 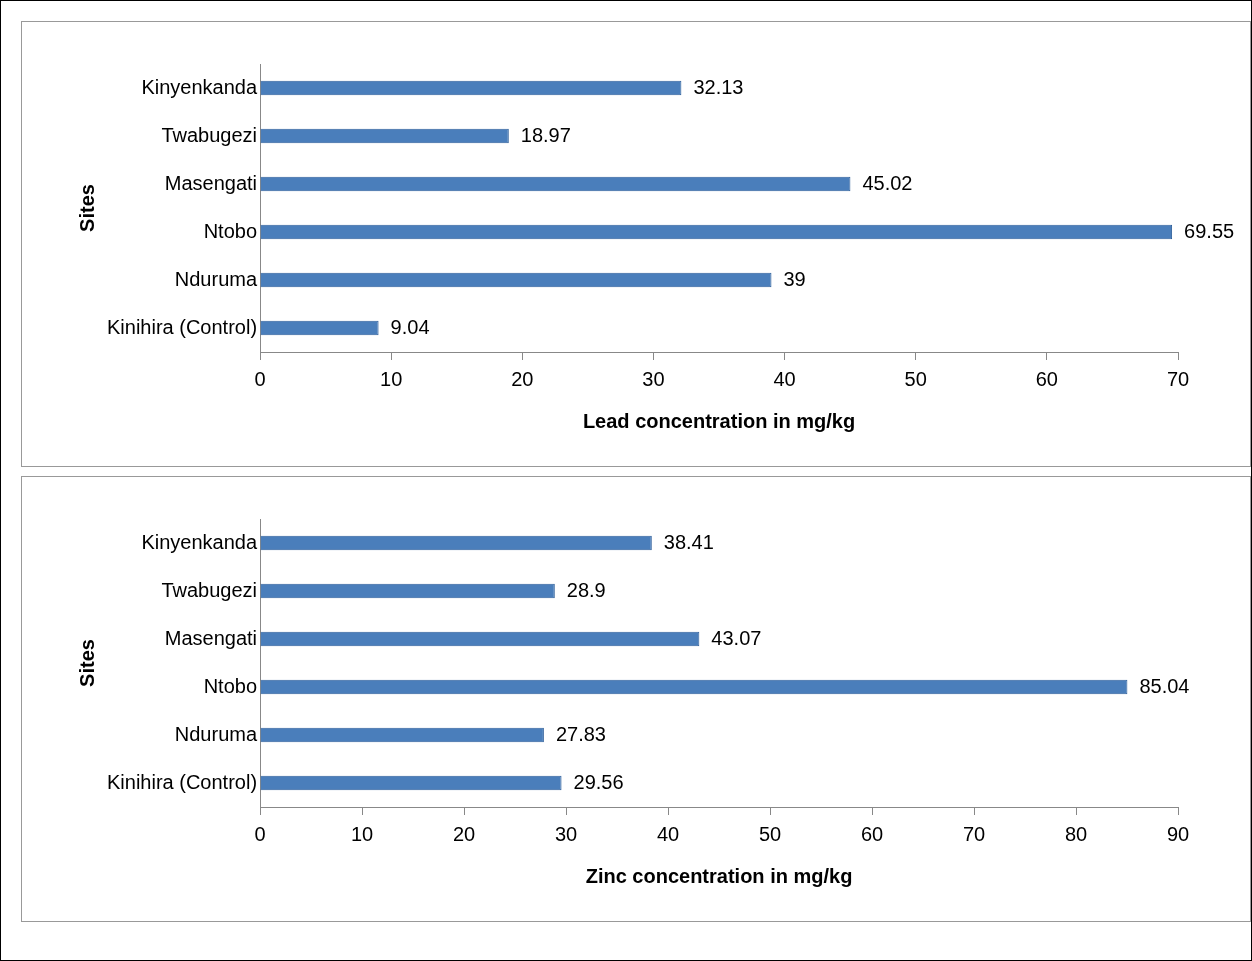 What do you see at coordinates (688, 541) in the screenshot?
I see `data-label: 38.41` at bounding box center [688, 541].